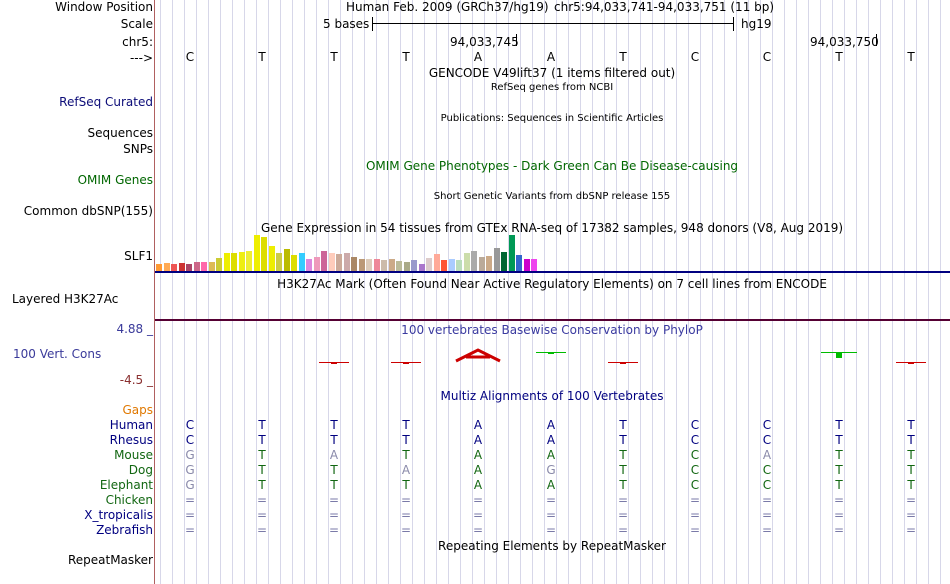  I want to click on sequences-track-label: Sequences, so click(120, 133).